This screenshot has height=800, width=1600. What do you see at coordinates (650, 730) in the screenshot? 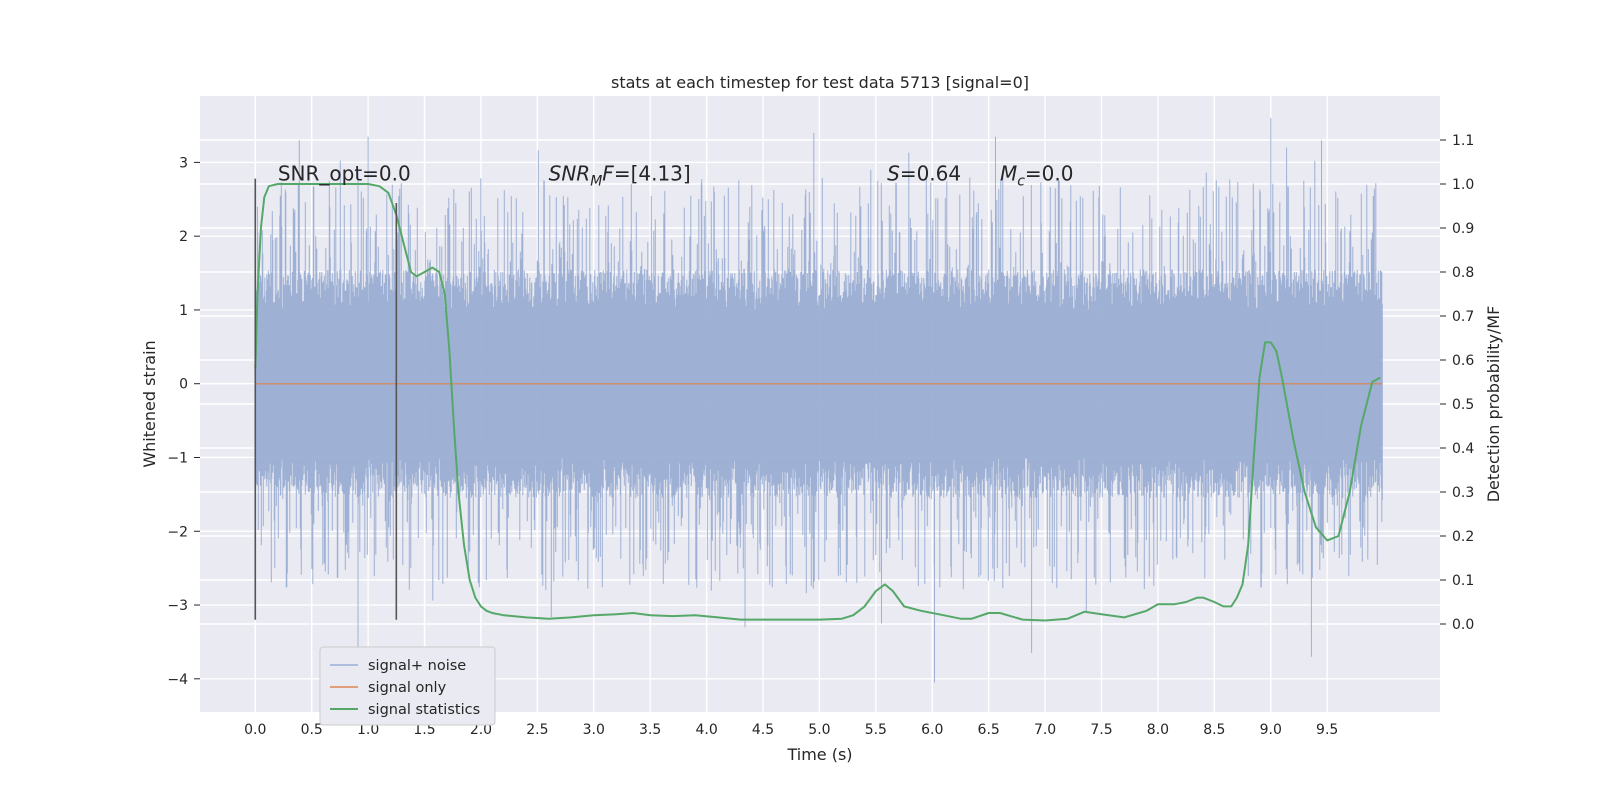
I see `x-tick-label: 3.5` at bounding box center [650, 730].